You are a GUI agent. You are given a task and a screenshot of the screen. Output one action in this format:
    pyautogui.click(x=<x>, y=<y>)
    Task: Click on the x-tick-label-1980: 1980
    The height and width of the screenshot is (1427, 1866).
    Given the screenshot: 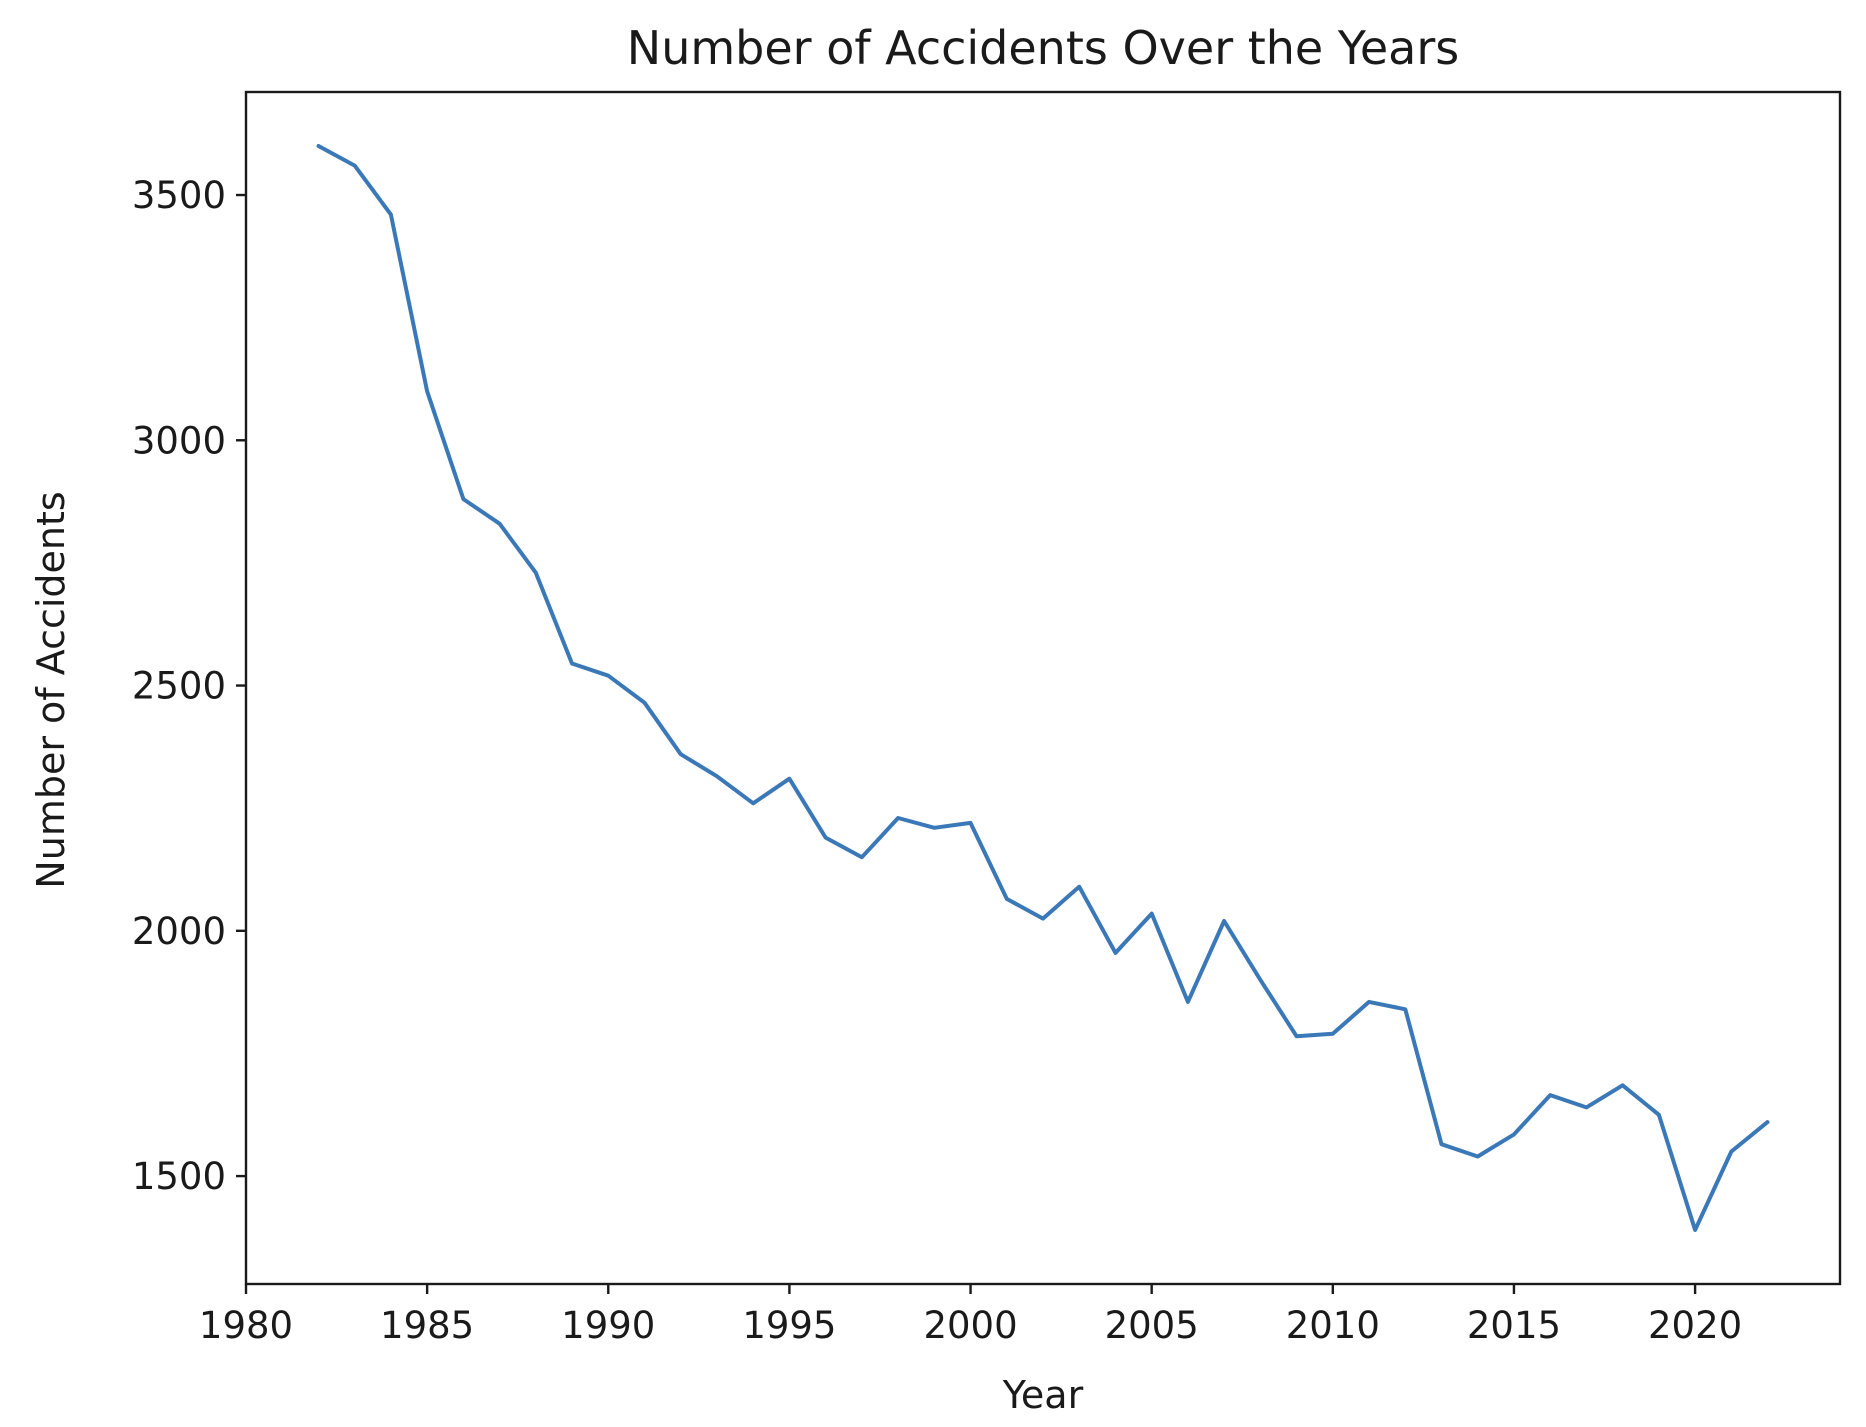 What is the action you would take?
    pyautogui.click(x=246, y=1325)
    